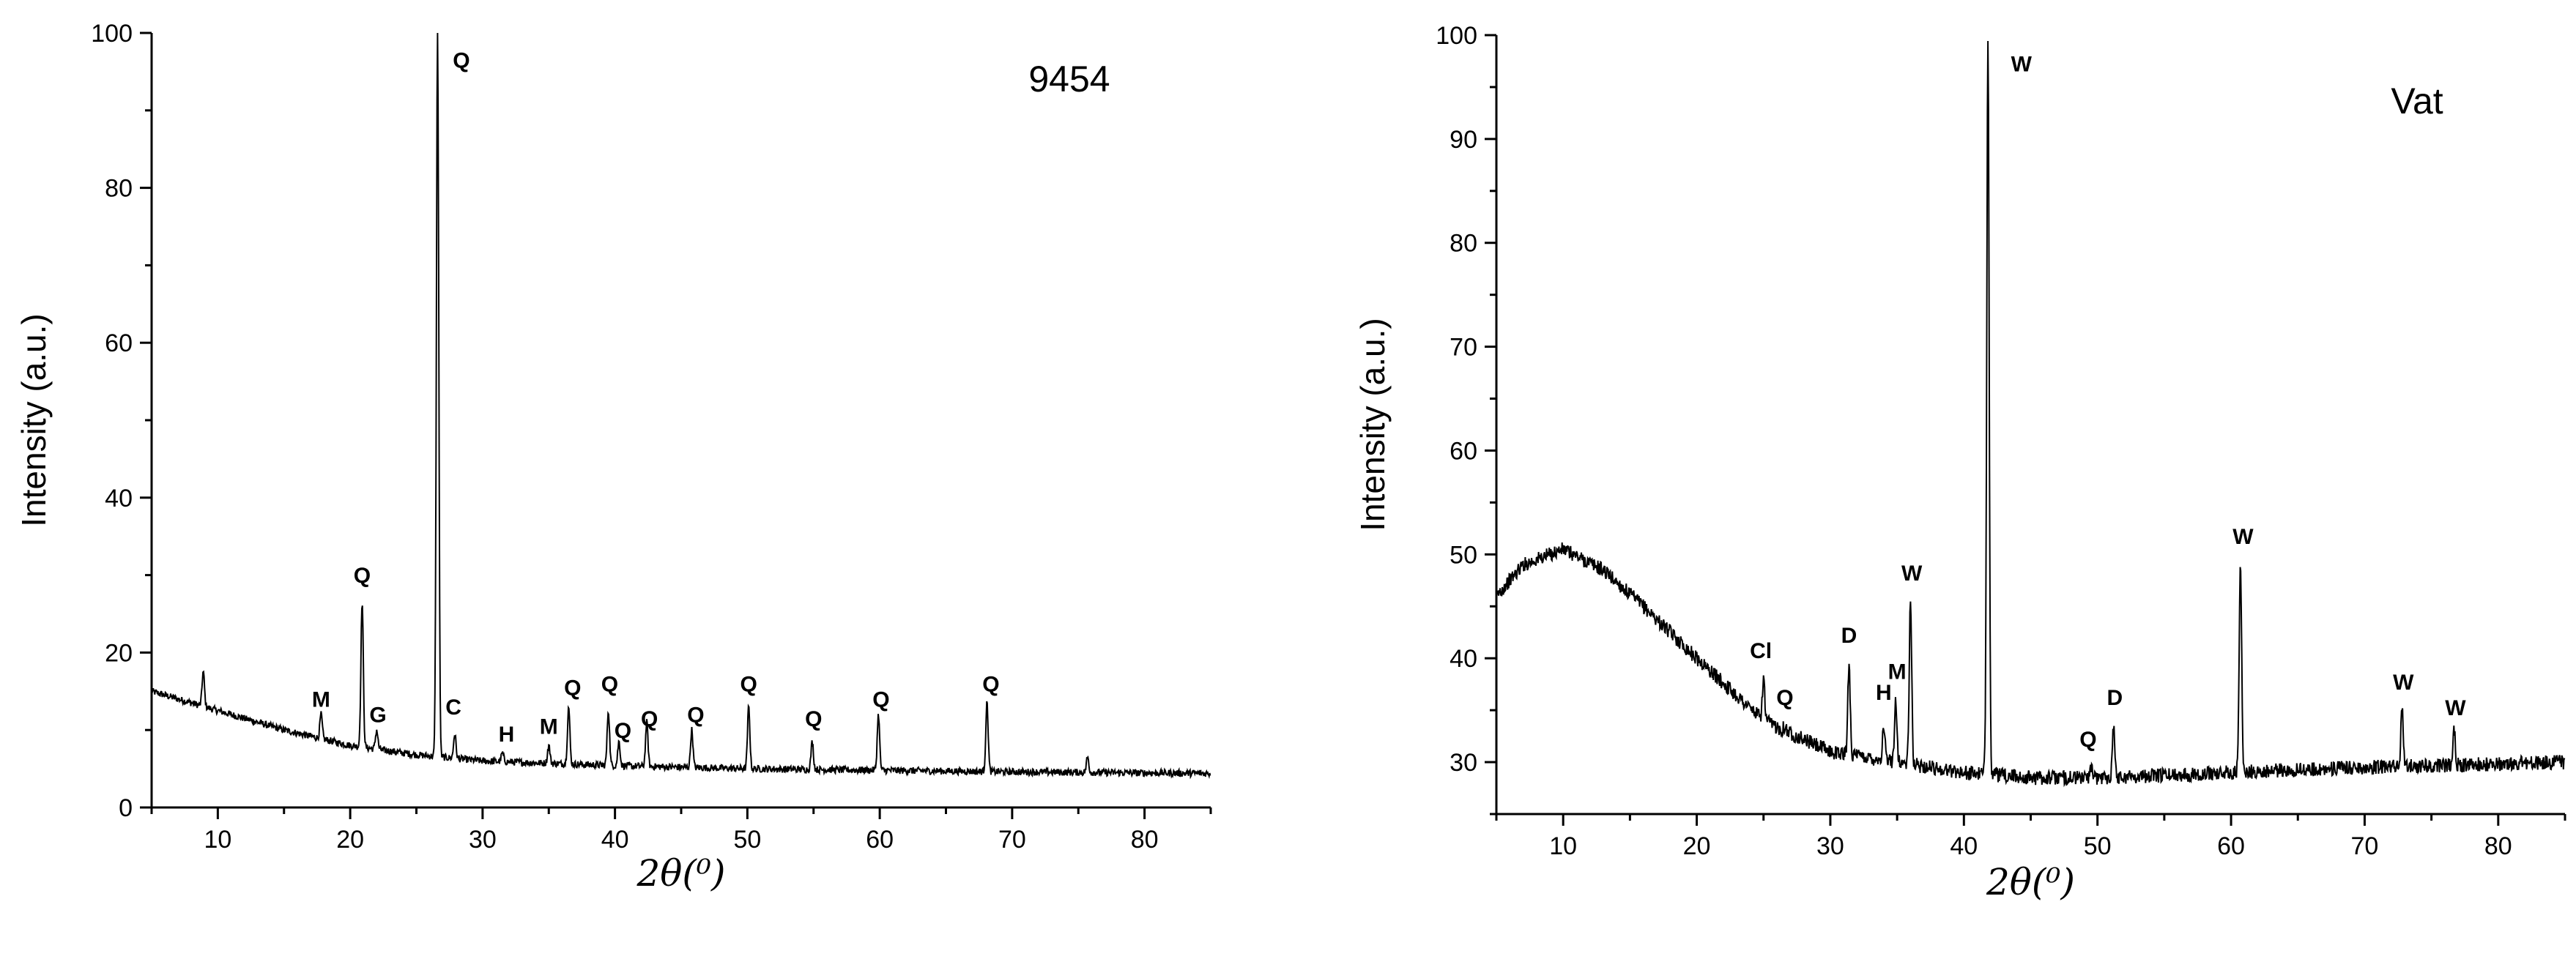  I want to click on y-tick-label: 50, so click(1463, 555).